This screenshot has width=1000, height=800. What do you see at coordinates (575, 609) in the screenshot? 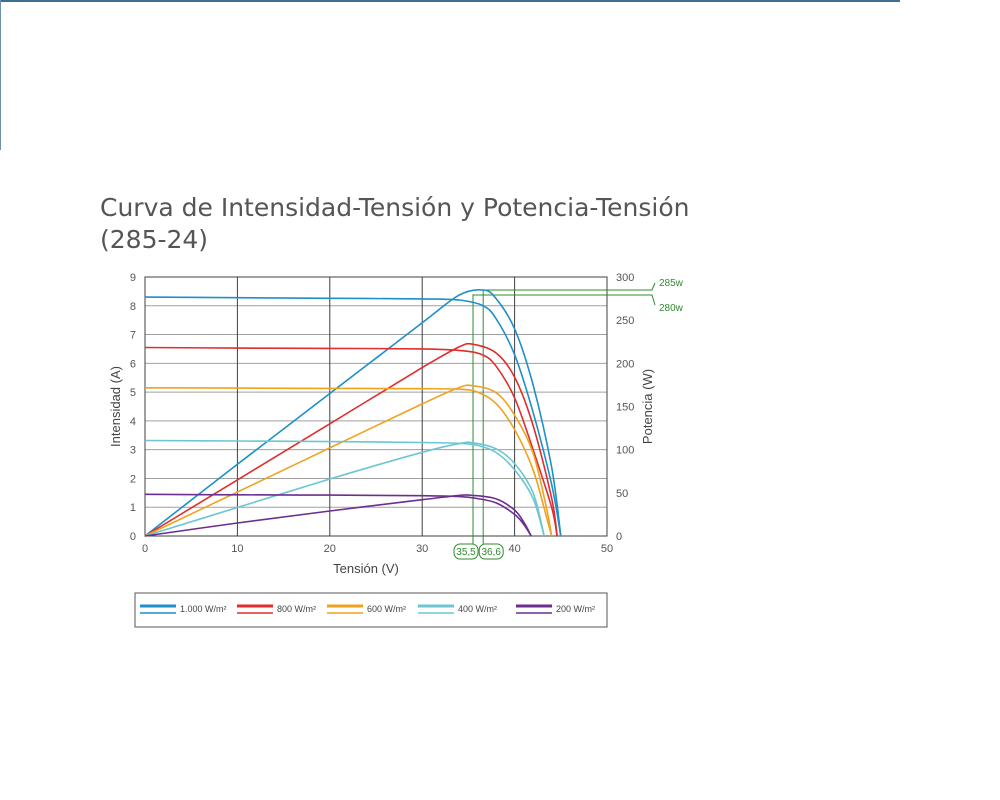
I see `legend-label: 200 W/m²` at bounding box center [575, 609].